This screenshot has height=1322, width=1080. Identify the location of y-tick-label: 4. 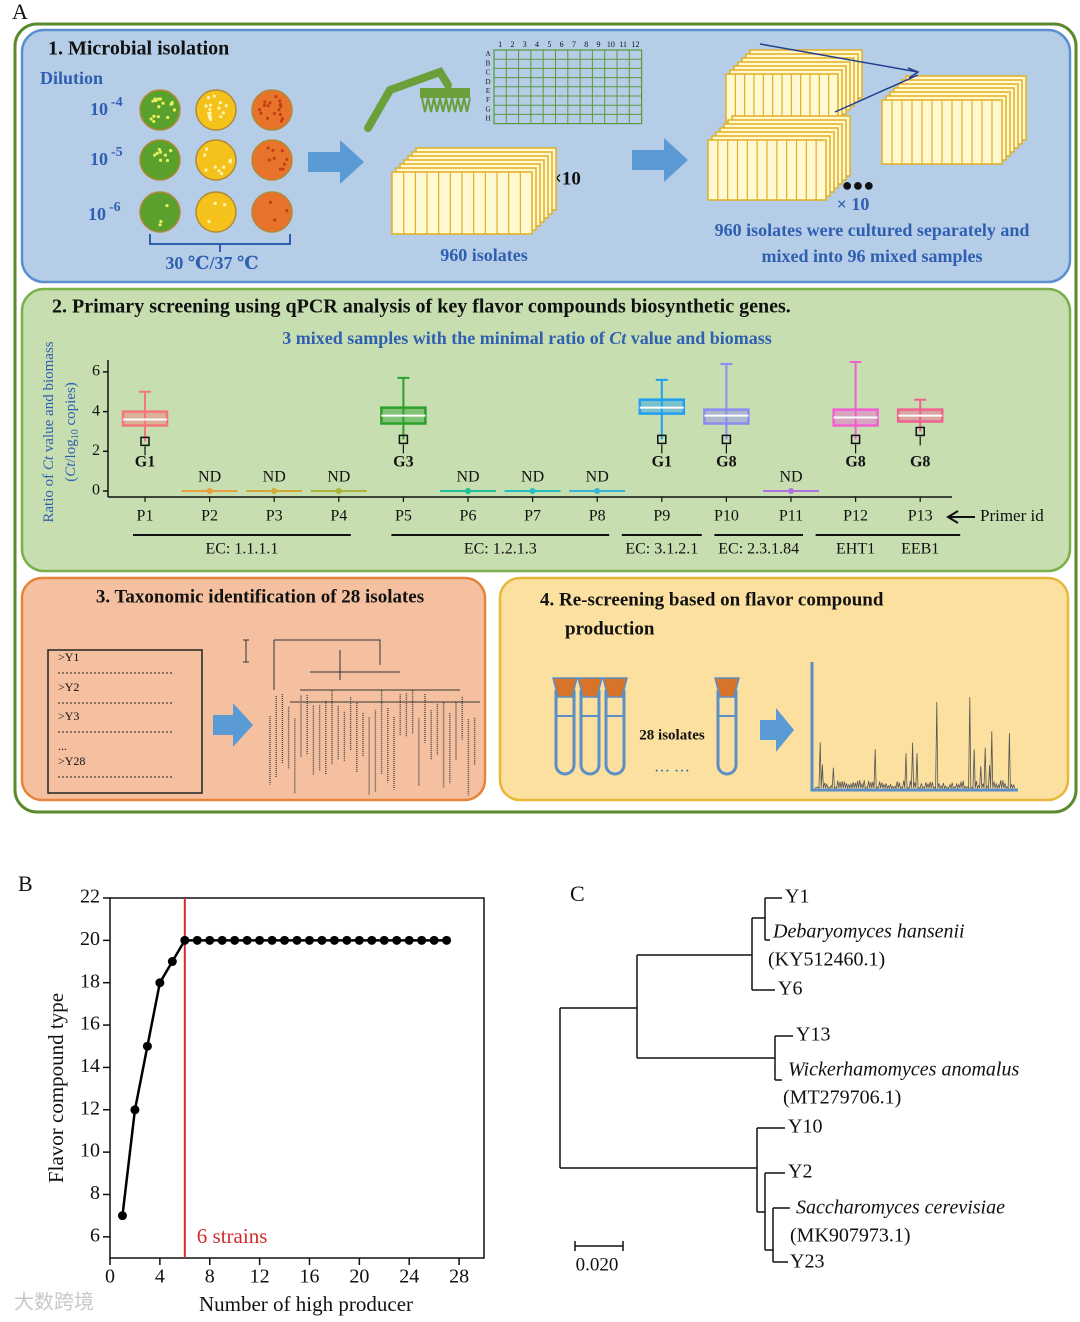
(96, 410).